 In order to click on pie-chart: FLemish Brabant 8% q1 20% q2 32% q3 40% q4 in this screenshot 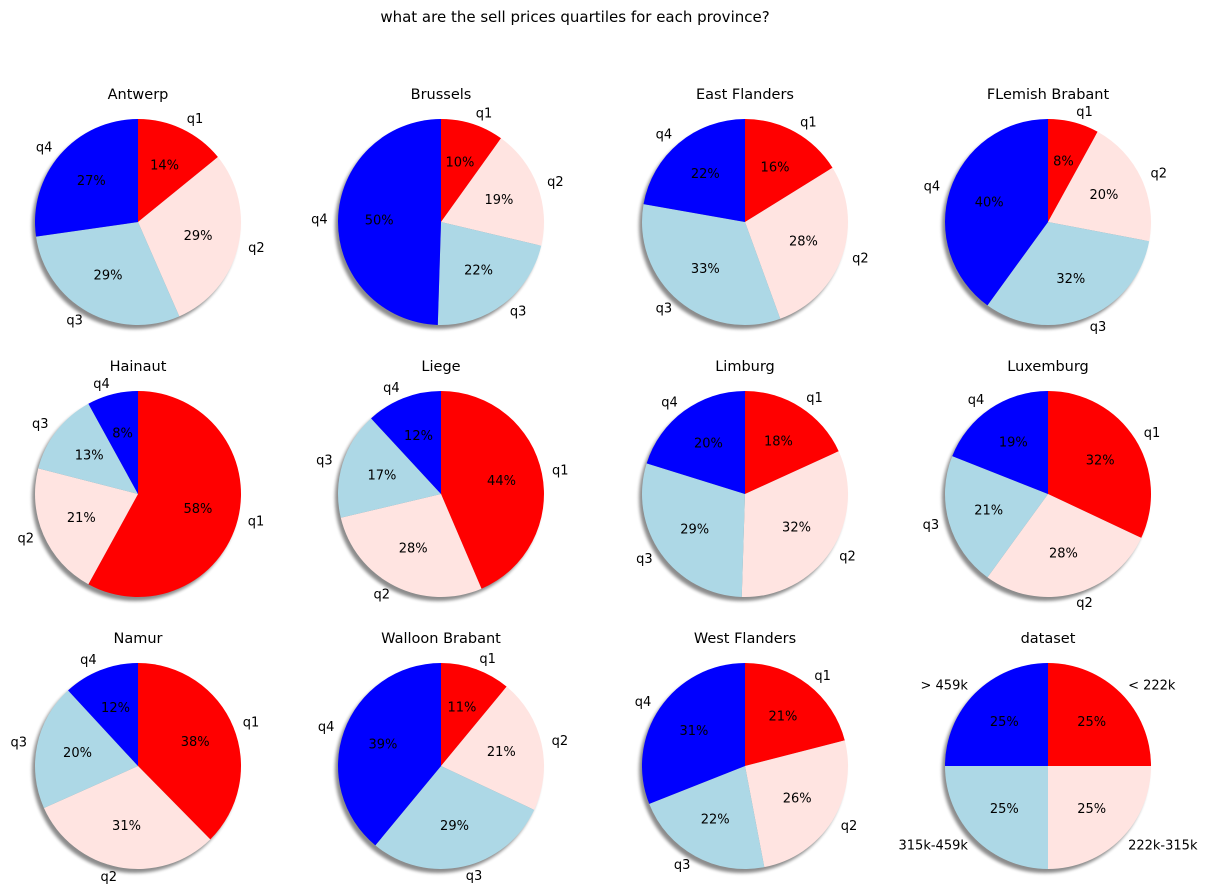, I will do `click(1045, 211)`.